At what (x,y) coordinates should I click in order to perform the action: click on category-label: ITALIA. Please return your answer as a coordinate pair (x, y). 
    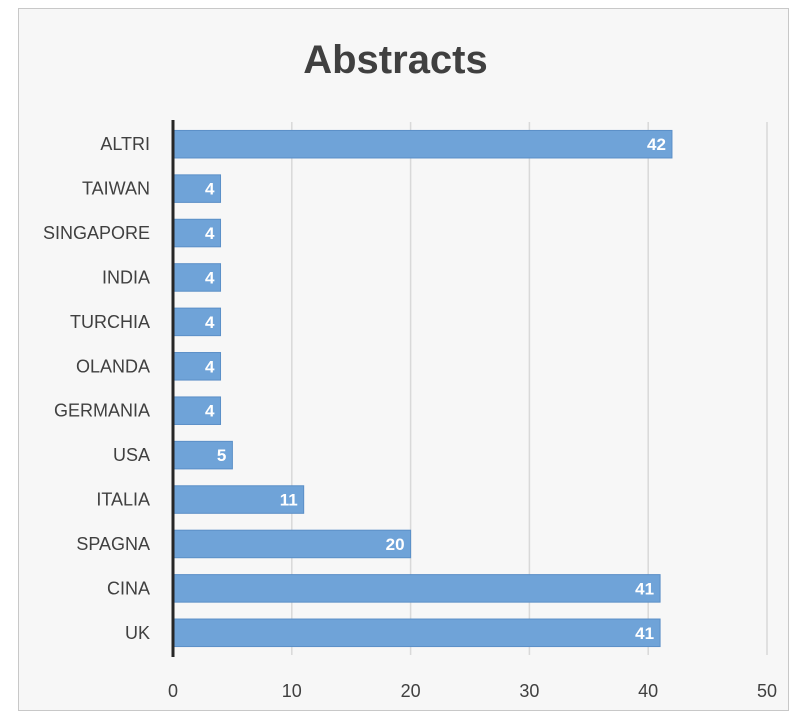
    Looking at the image, I should click on (123, 500).